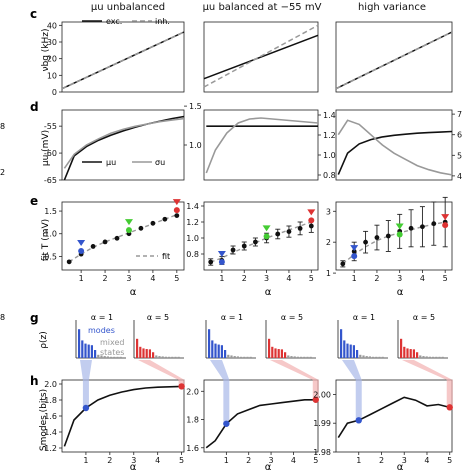  Describe the element at coordinates (459, 114) in the screenshot. I see `d3-ytick-r-label-3: 7` at that location.